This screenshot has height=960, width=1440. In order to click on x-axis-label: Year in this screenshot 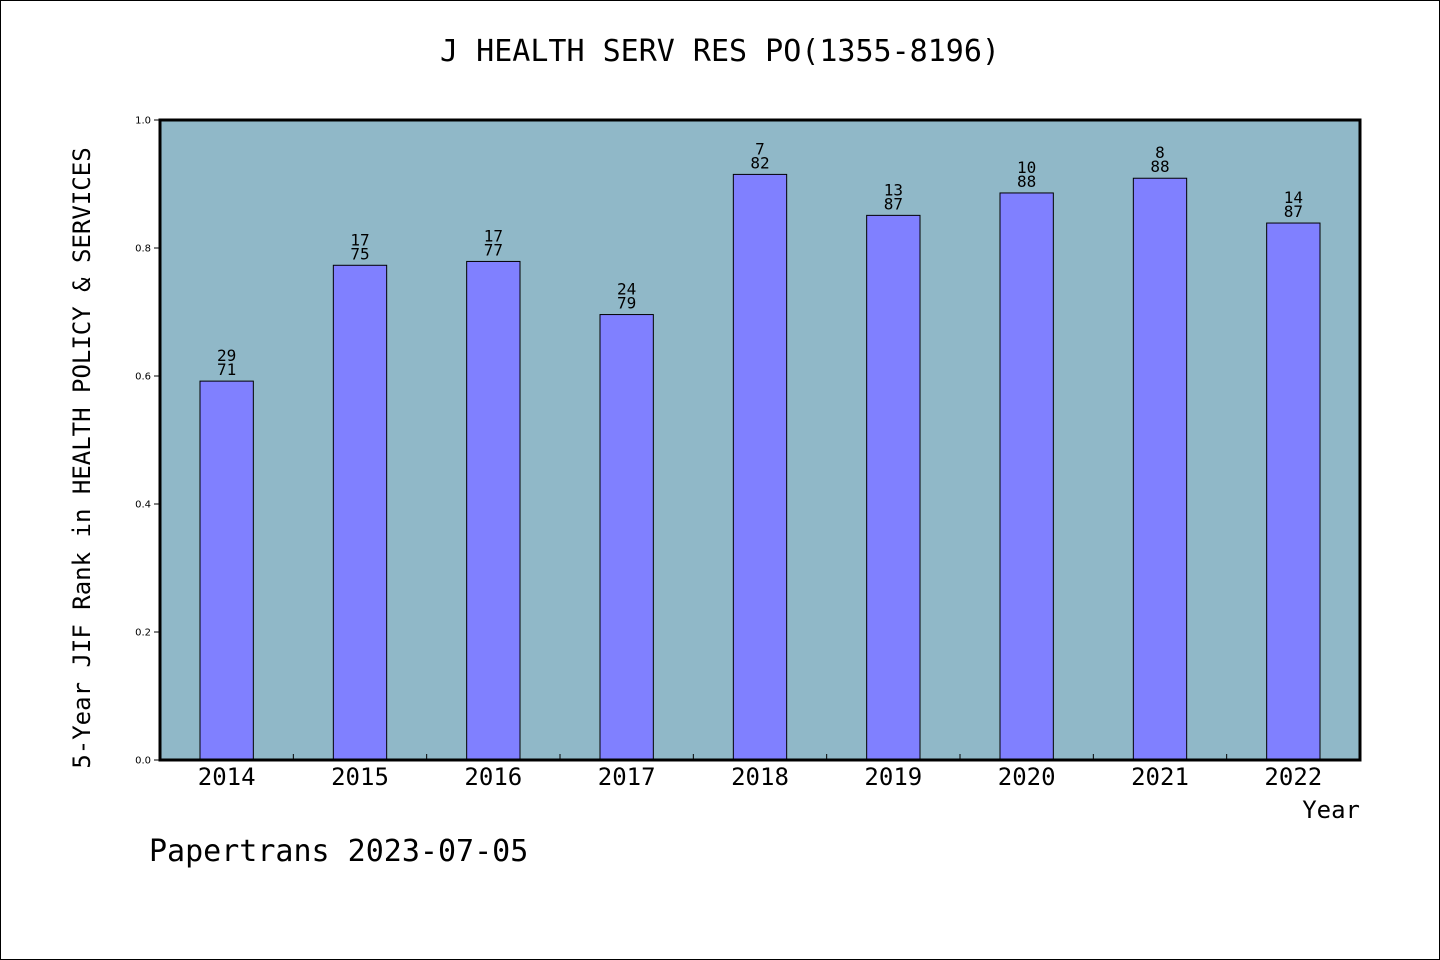, I will do `click(1331, 810)`.